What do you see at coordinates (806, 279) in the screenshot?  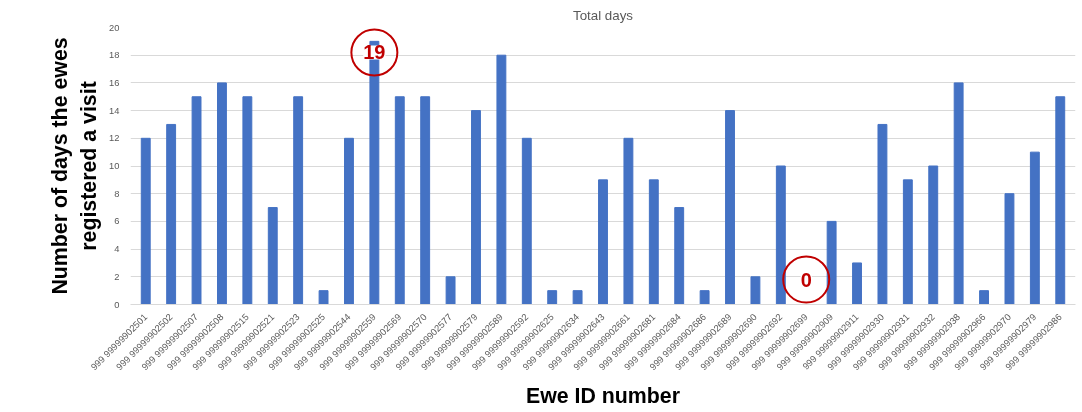 I see `annotation: 0` at bounding box center [806, 279].